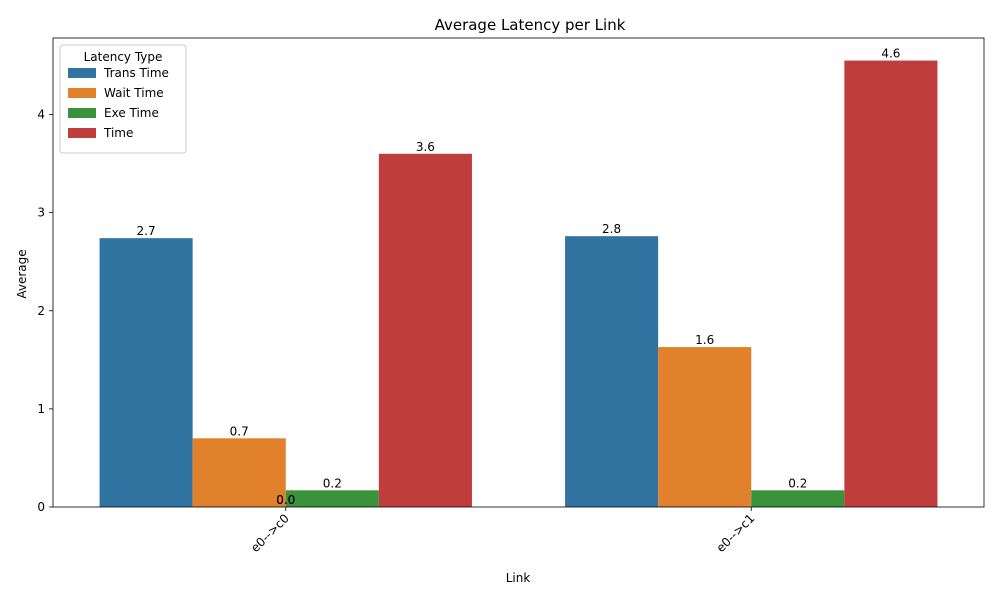 Image resolution: width=1000 pixels, height=600 pixels. Describe the element at coordinates (136, 73) in the screenshot. I see `legend-item: Trans Time` at that location.